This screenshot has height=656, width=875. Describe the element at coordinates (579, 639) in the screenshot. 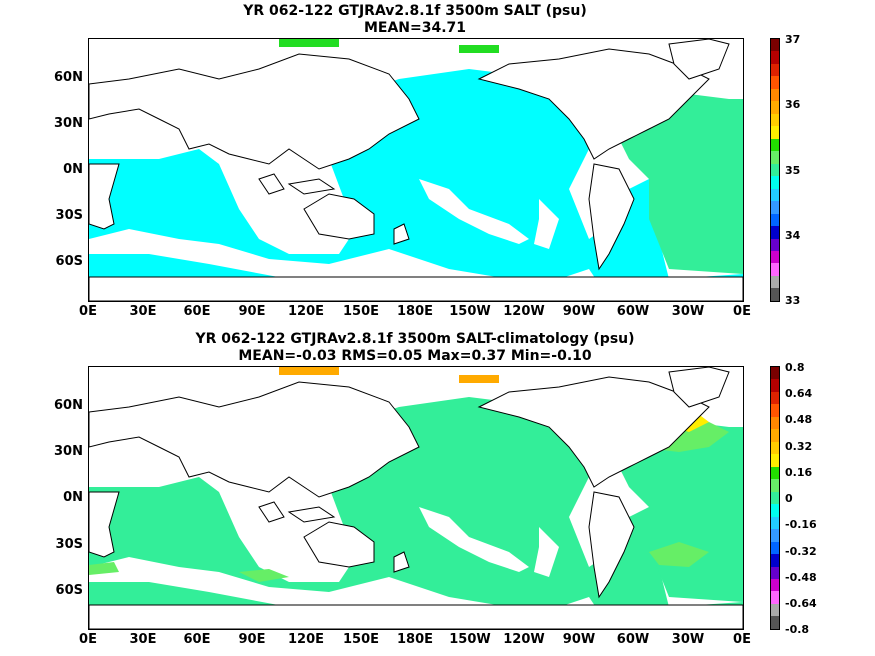

I see `p2-lon-label: 90W` at that location.